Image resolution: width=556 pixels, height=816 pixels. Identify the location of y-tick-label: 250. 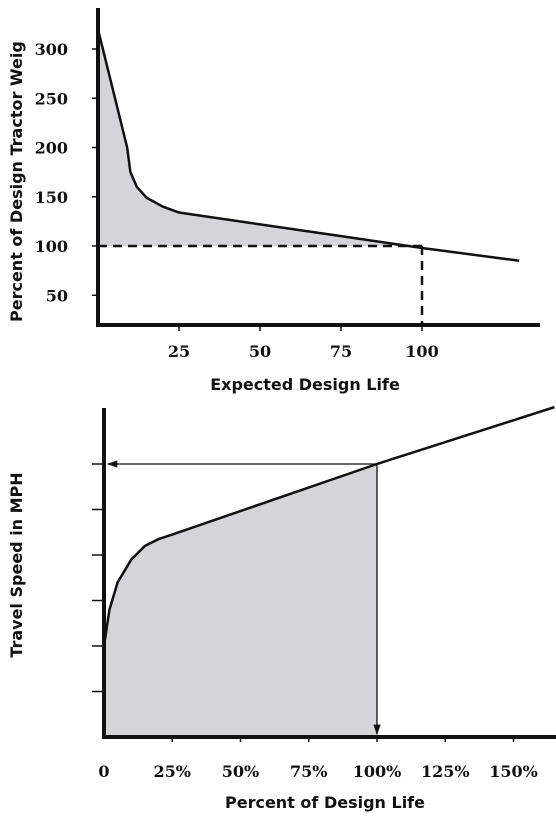
(51, 98).